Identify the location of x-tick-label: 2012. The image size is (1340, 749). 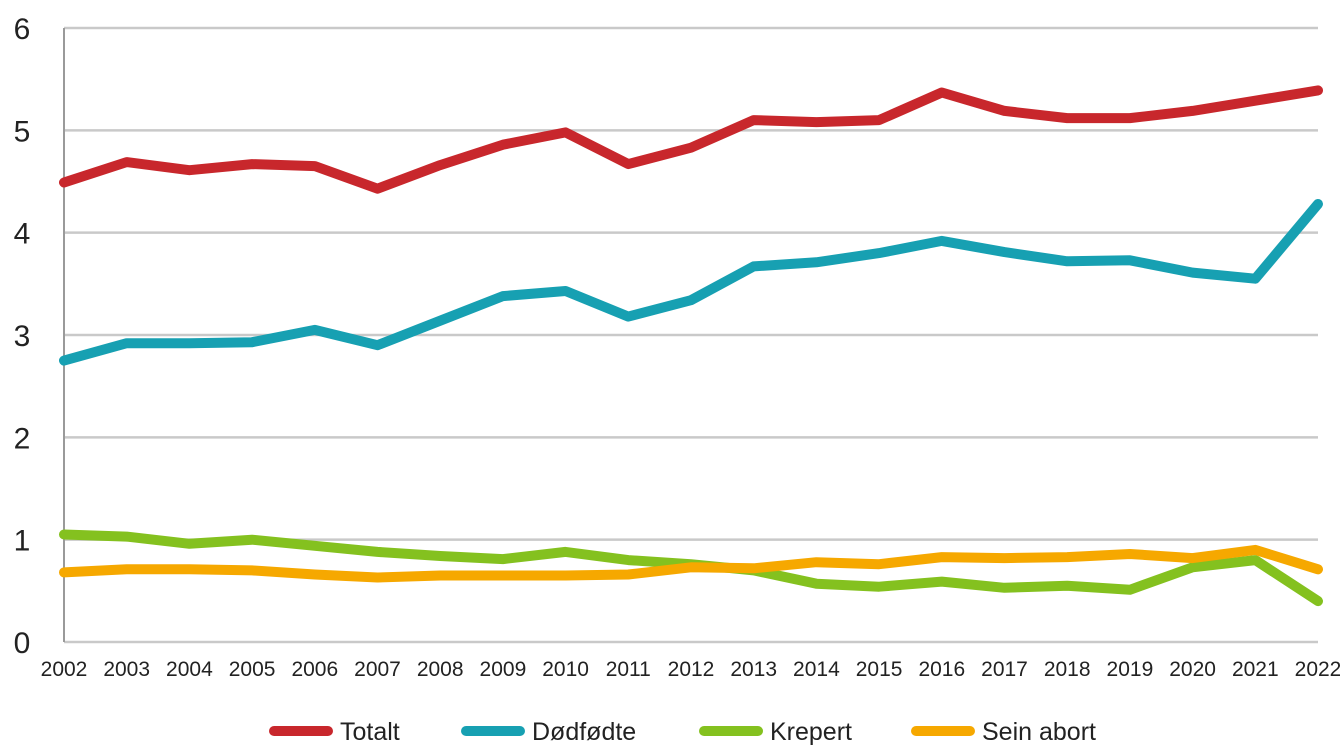
(691, 669).